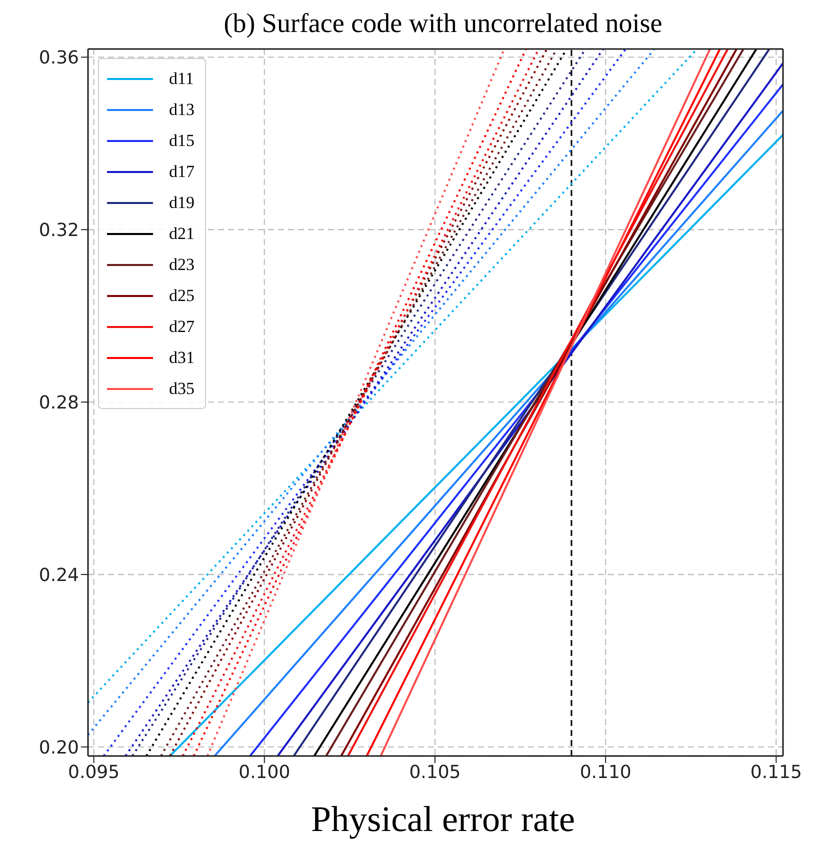 The height and width of the screenshot is (848, 824). Describe the element at coordinates (58, 575) in the screenshot. I see `y-tick-label: 0.24` at that location.